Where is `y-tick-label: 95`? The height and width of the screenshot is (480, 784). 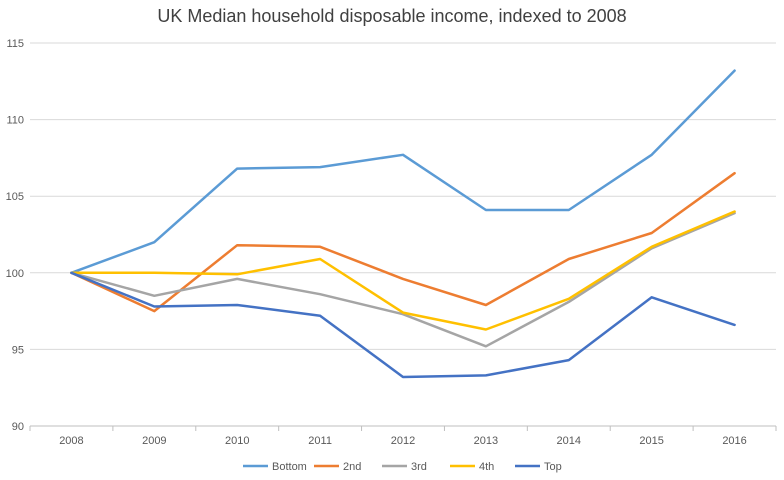
y-tick-label: 95 is located at coordinates (18, 350).